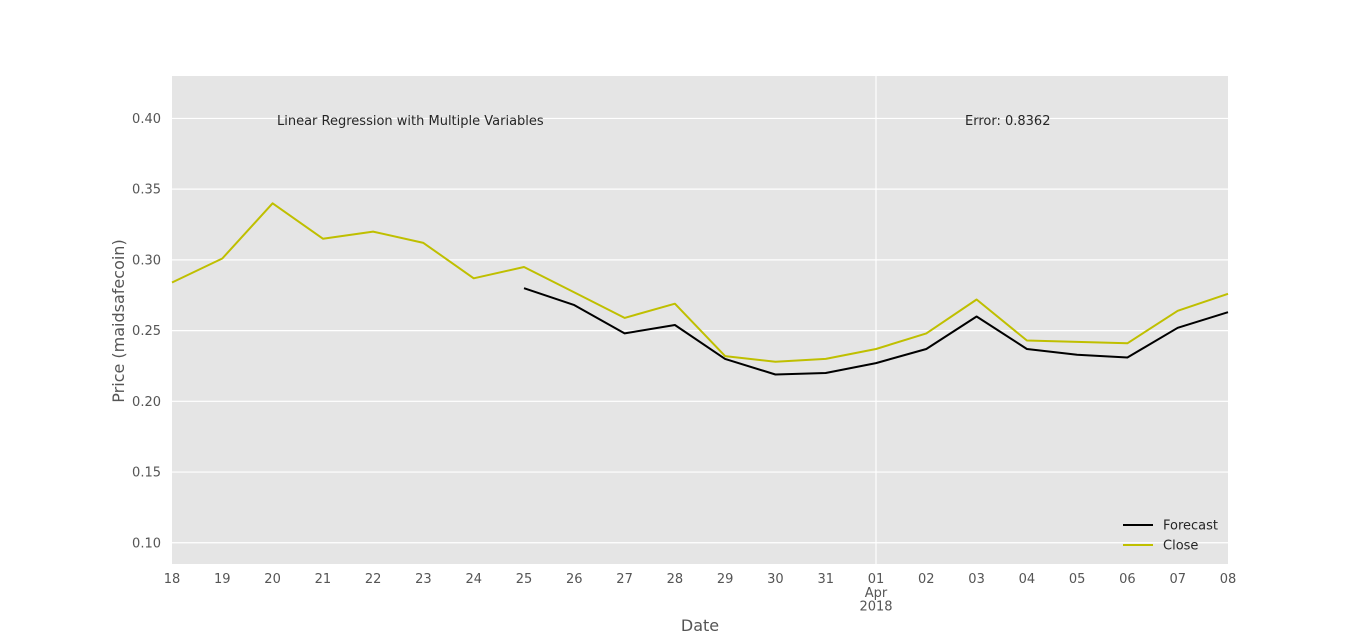 The width and height of the screenshot is (1366, 635). I want to click on x-axis-label: Date, so click(700, 625).